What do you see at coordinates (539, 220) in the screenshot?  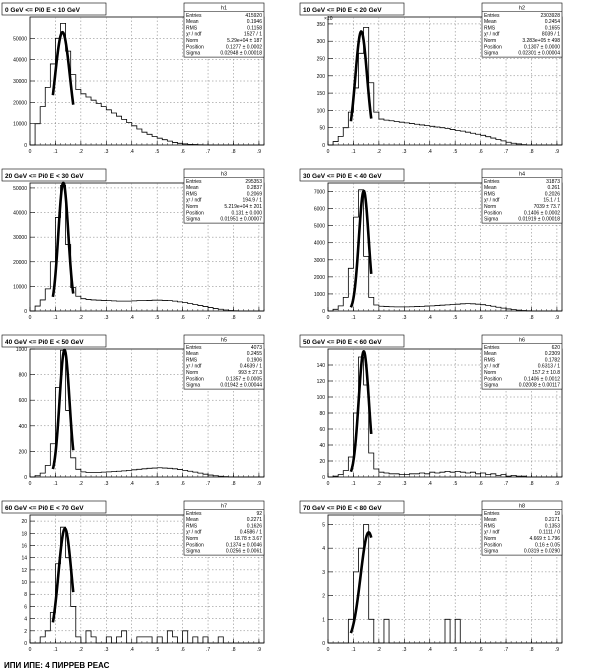 I see `stats-value: 0.01919 ± 0.00018` at bounding box center [539, 220].